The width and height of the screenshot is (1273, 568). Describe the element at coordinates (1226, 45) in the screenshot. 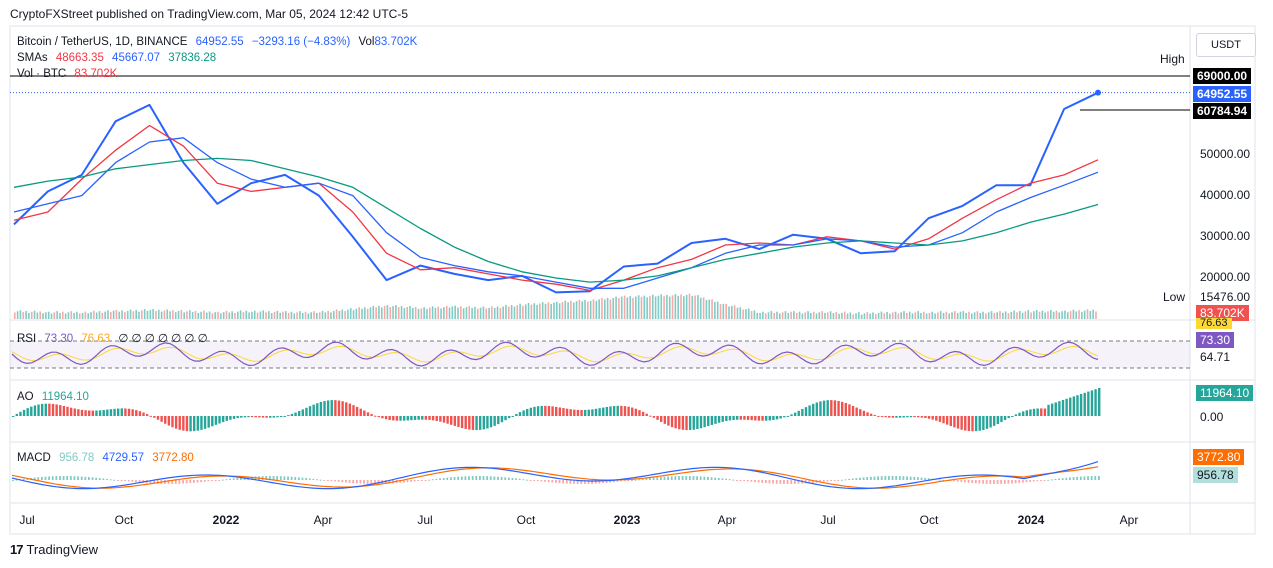

I see `currency-button: USDT` at that location.